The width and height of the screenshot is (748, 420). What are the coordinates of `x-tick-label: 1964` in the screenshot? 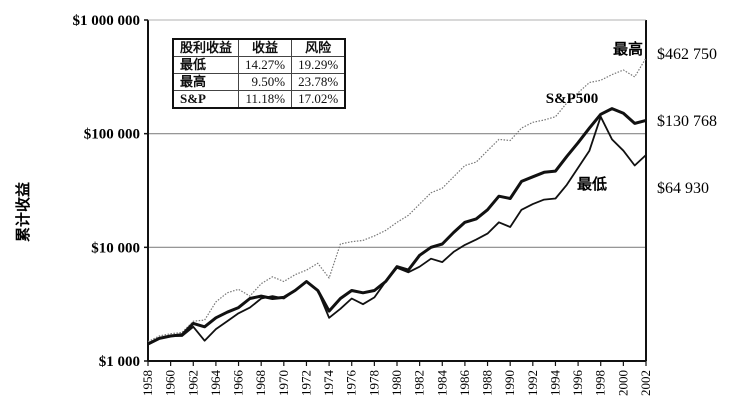 It's located at (215, 383).